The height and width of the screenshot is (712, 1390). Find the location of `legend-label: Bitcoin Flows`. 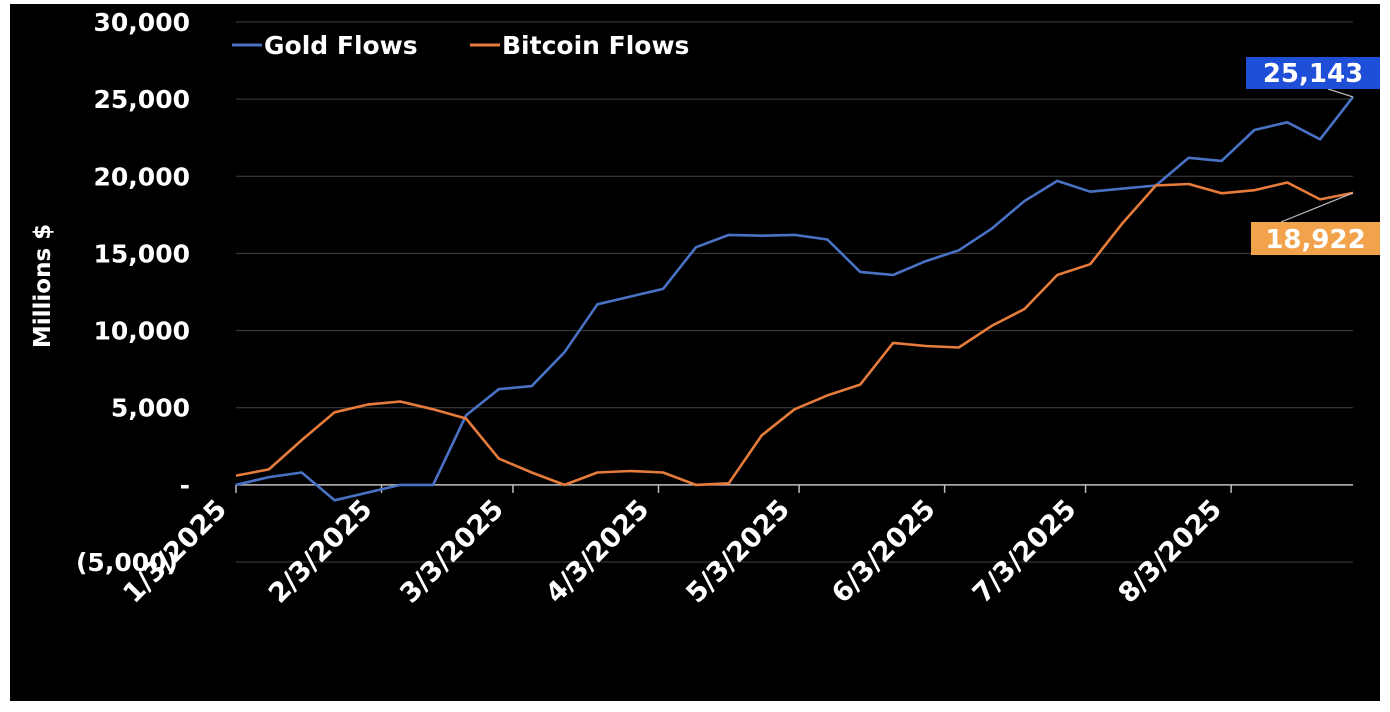

legend-label: Bitcoin Flows is located at coordinates (595, 45).